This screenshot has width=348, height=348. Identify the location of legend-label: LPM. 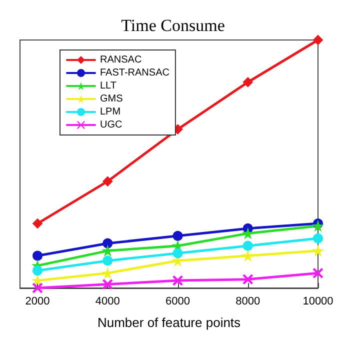
(110, 112).